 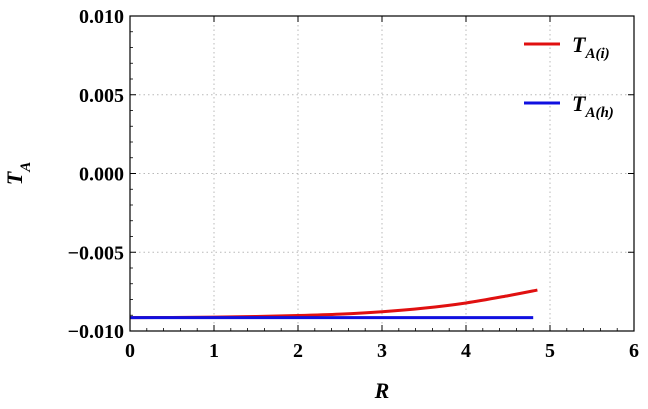 I want to click on x-tick-label: 0, so click(x=130, y=351).